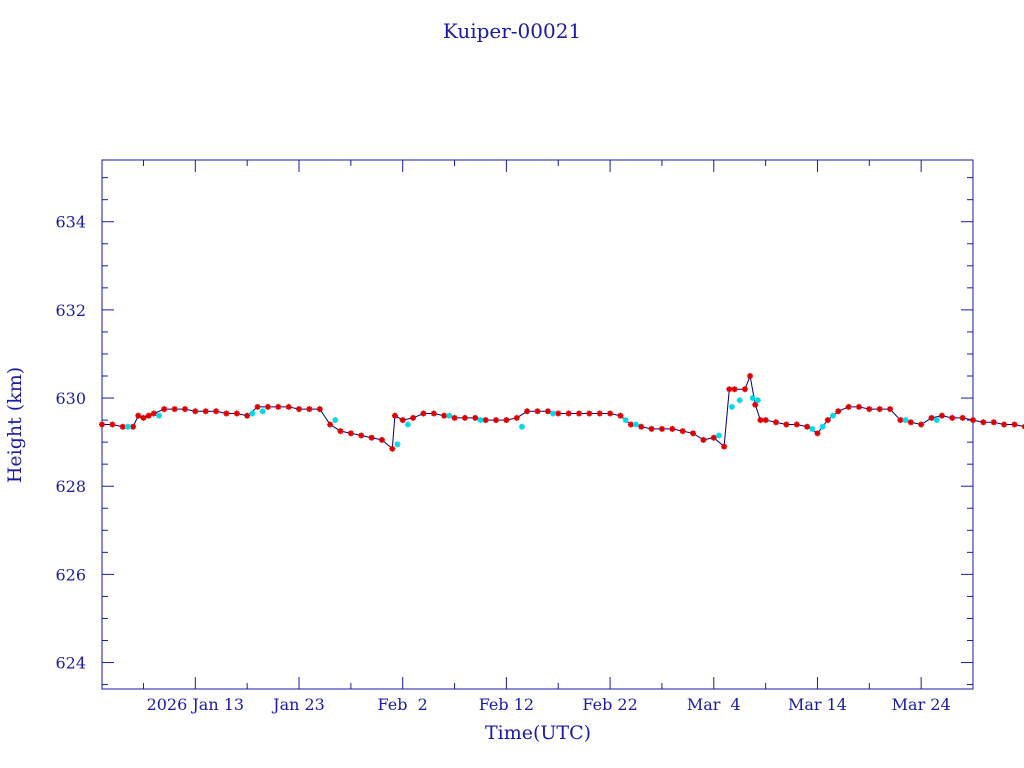 This screenshot has height=768, width=1024. I want to click on y-axis-label: Height (km), so click(15, 425).